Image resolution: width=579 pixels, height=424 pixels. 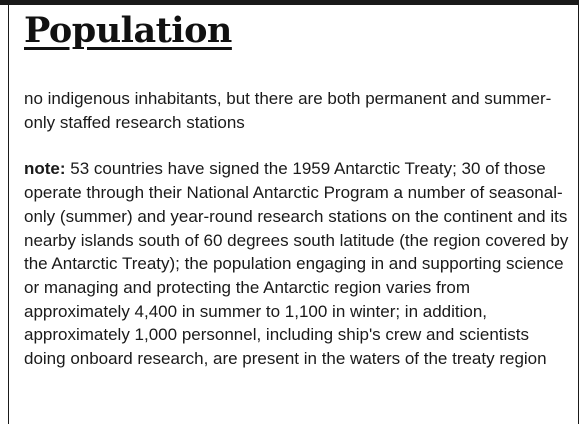 I want to click on section-title: Population, so click(x=128, y=30).